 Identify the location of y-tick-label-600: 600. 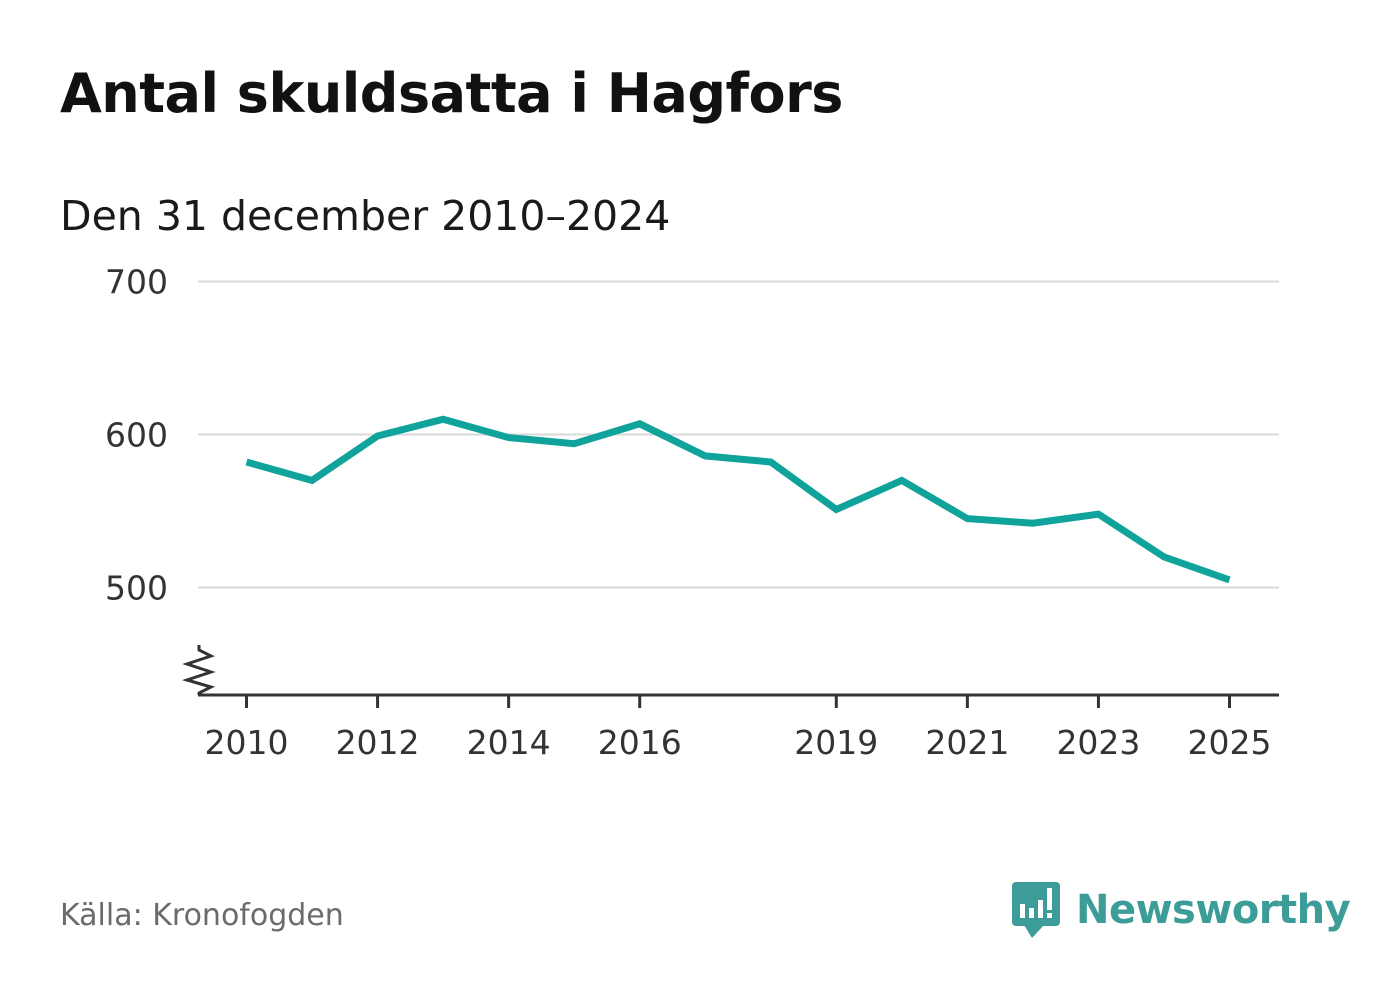
(136, 435).